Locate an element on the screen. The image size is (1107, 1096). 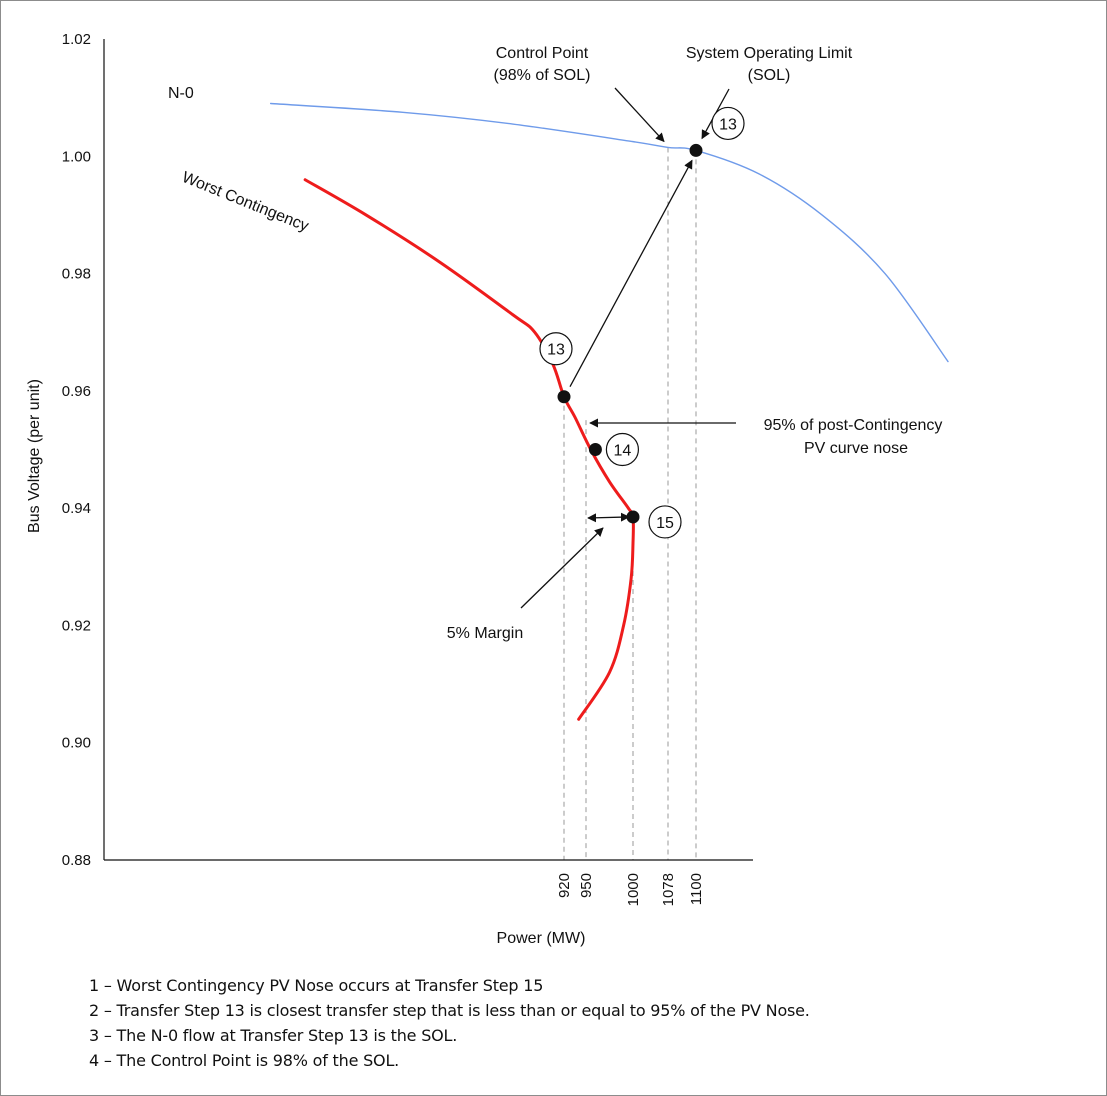
annotation-arrows is located at coordinates (628, 348).